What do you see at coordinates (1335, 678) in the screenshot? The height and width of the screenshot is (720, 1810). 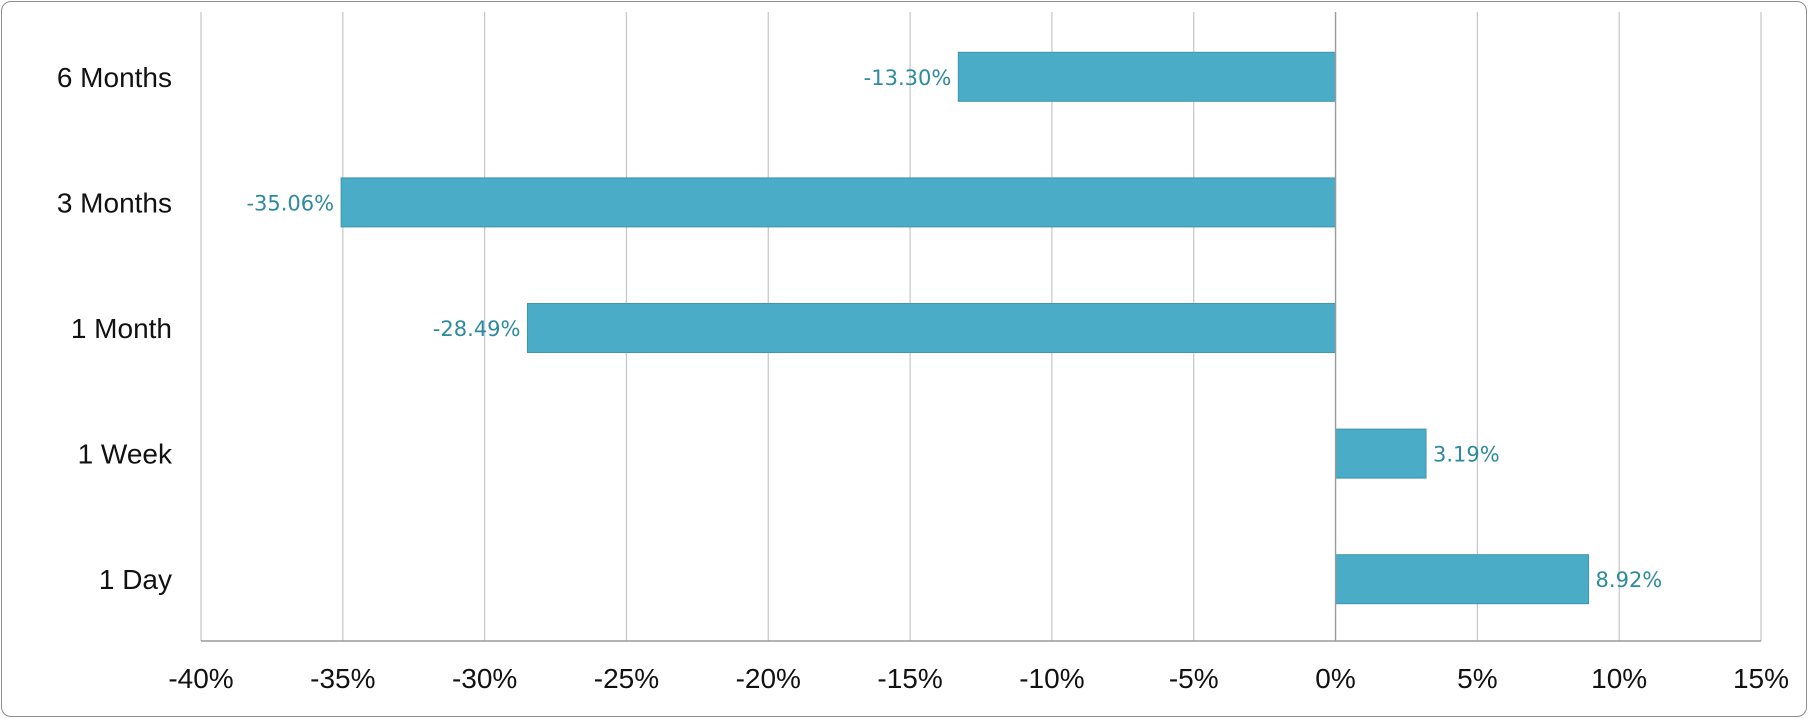 I see `x-tick-label-8: 0%` at bounding box center [1335, 678].